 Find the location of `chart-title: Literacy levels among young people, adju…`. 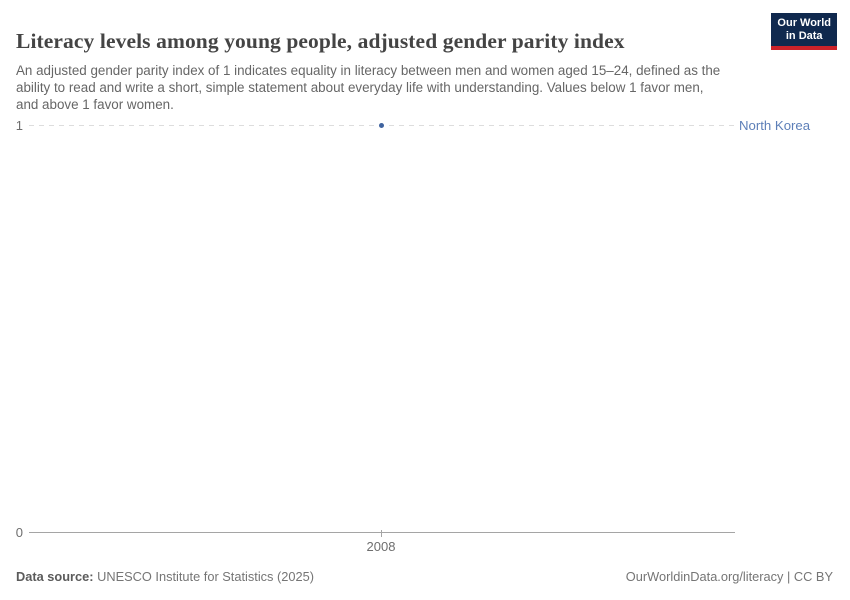

chart-title: Literacy levels among young people, adju… is located at coordinates (320, 41).